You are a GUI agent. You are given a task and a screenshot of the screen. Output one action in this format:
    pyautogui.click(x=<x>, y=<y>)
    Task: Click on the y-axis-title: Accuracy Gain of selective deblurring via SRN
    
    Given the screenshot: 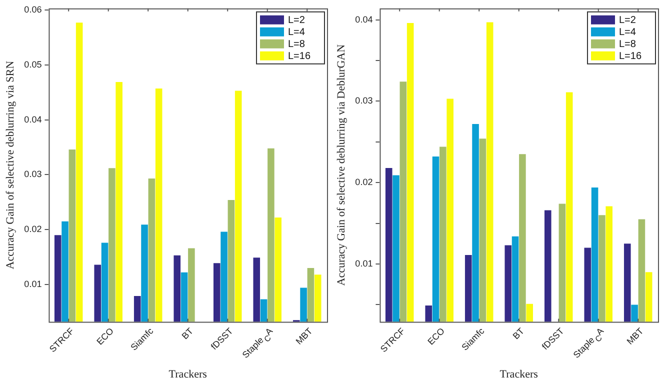 What is the action you would take?
    pyautogui.click(x=10, y=165)
    